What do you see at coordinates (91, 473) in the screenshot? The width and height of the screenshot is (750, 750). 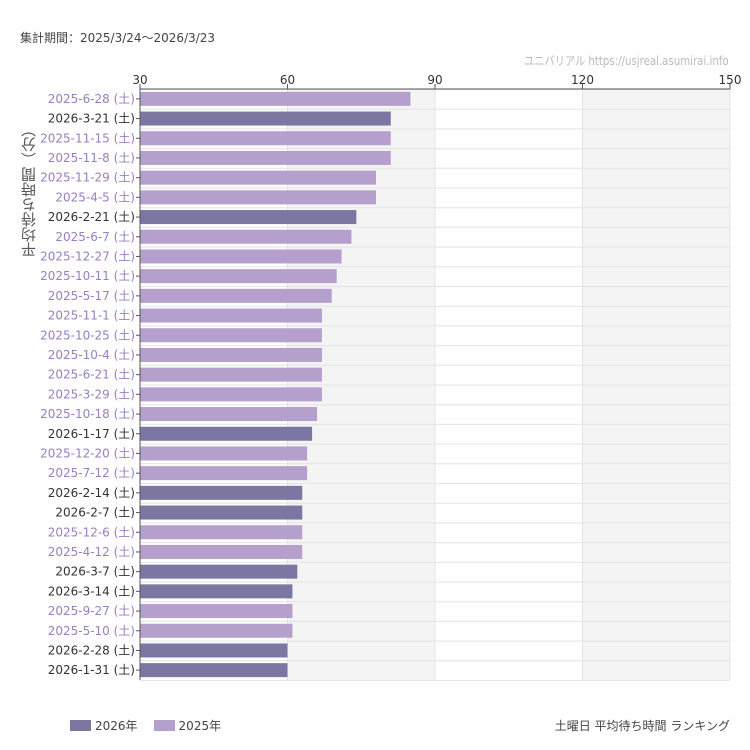 I see `y-tick-label: 2025-7-12 (土)` at bounding box center [91, 473].